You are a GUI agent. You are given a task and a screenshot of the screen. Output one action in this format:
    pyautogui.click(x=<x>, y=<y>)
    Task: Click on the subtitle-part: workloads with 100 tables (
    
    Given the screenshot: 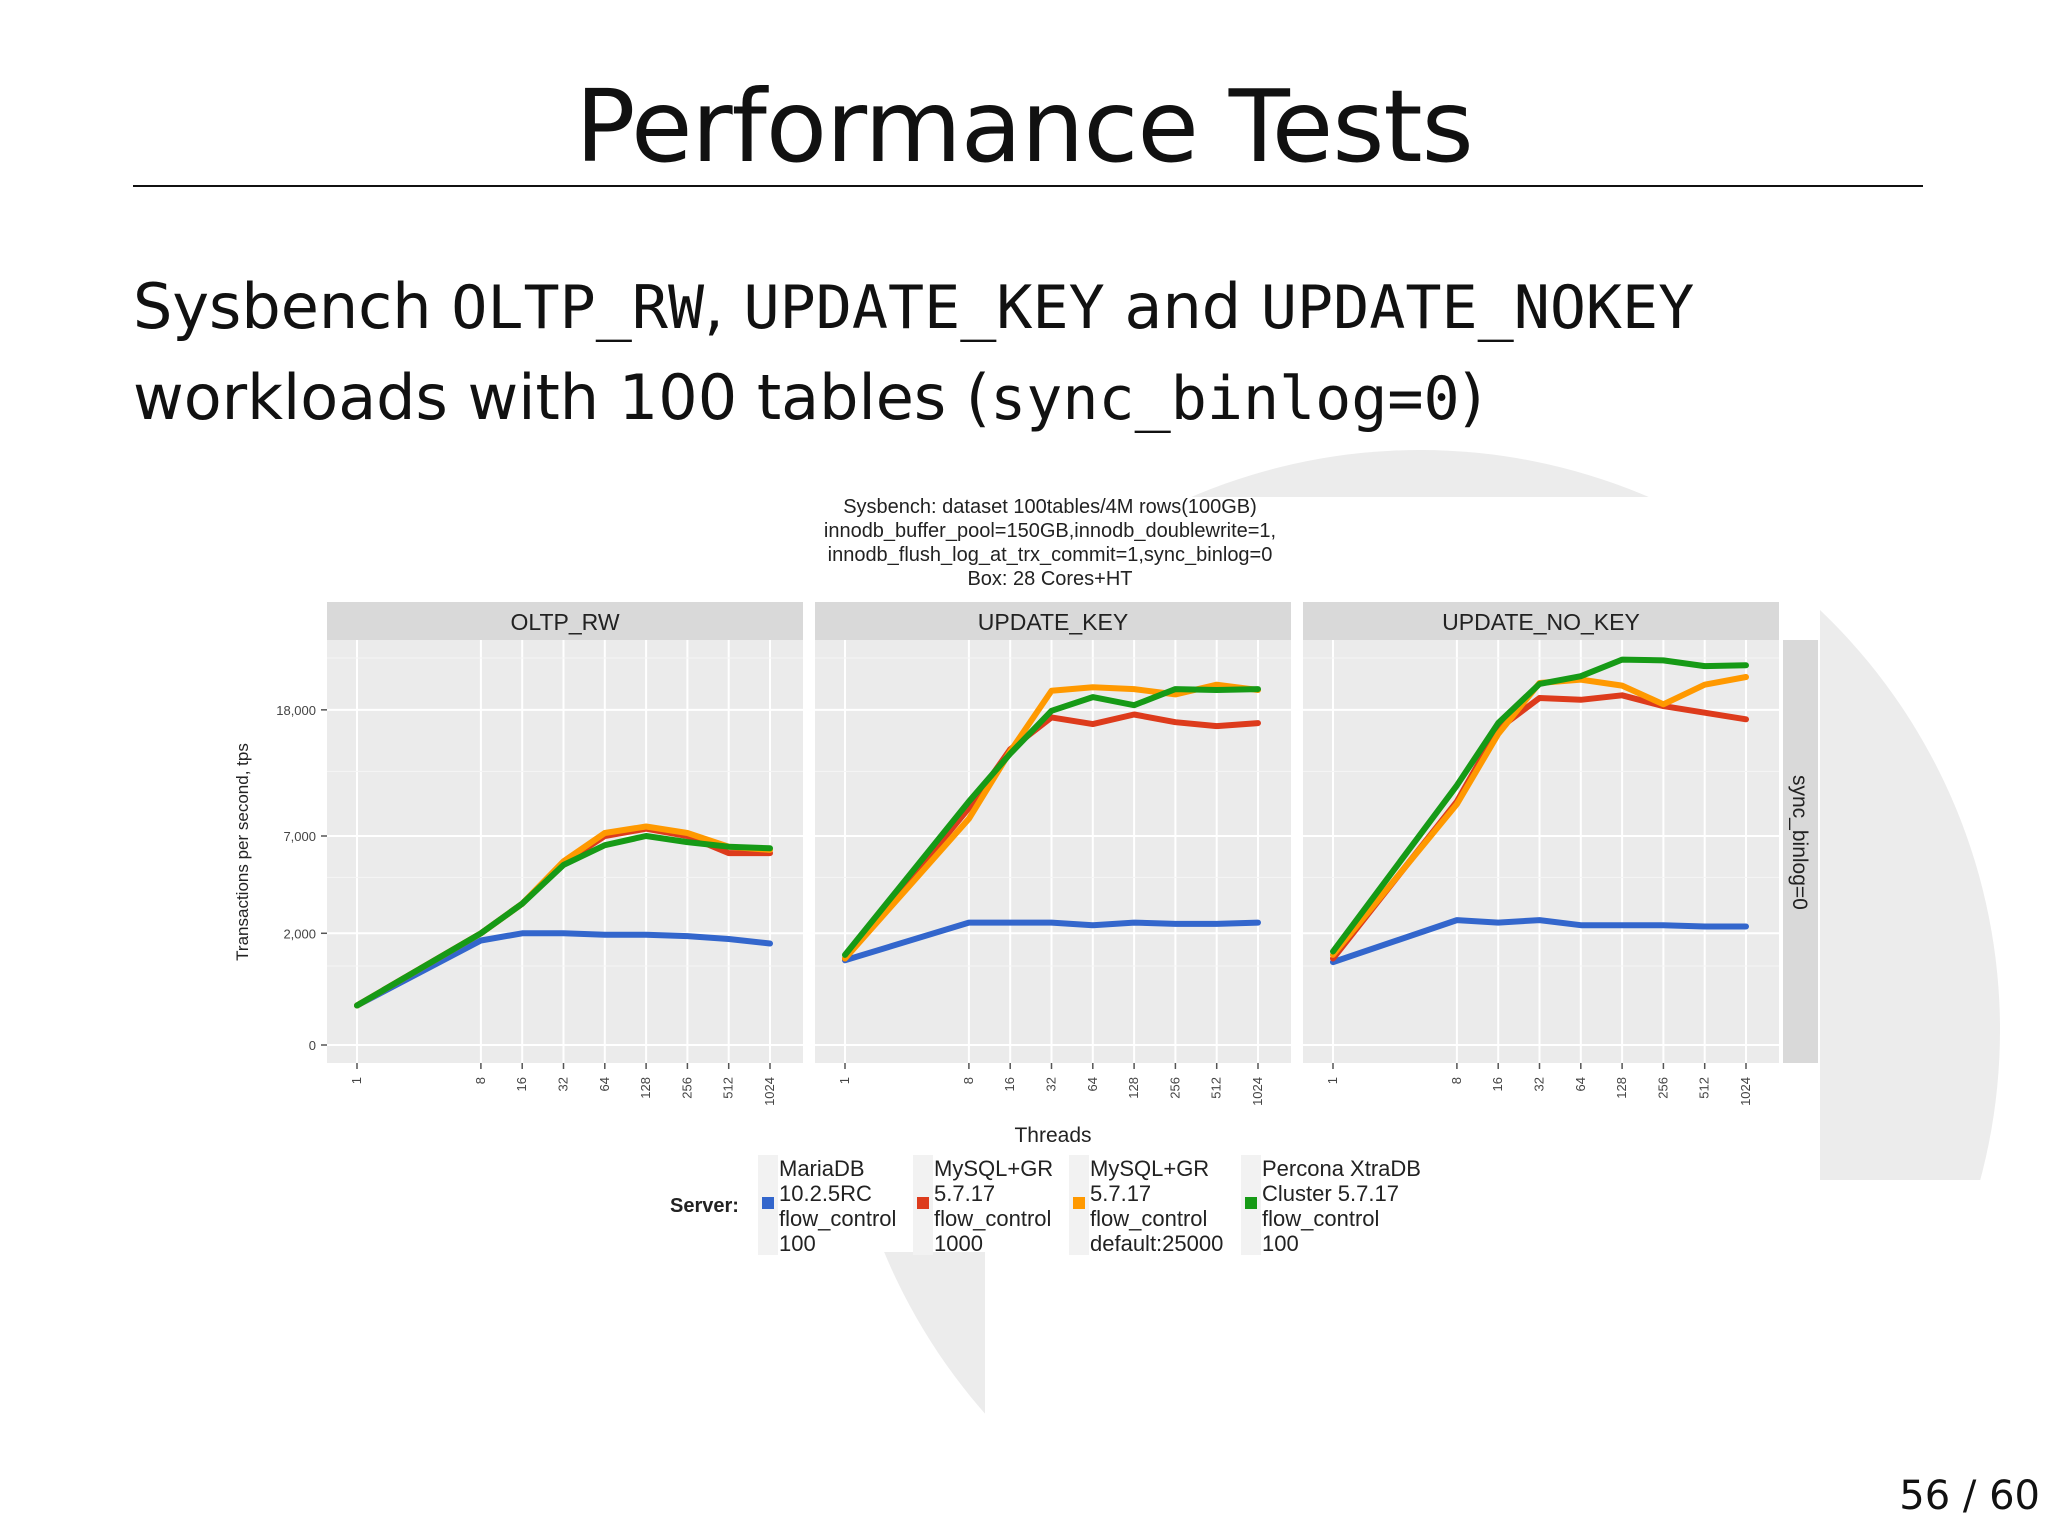 What is the action you would take?
    pyautogui.click(x=562, y=397)
    